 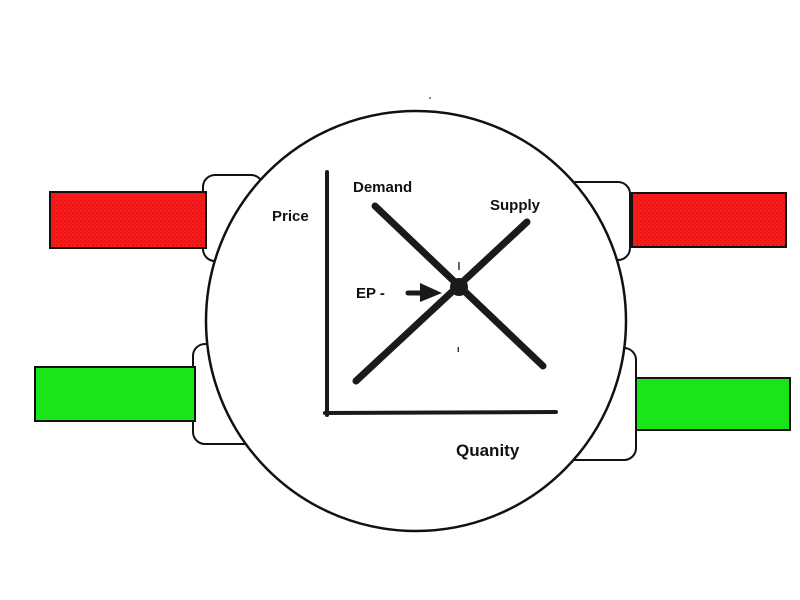 What do you see at coordinates (709, 220) in the screenshot?
I see `right-red-bar` at bounding box center [709, 220].